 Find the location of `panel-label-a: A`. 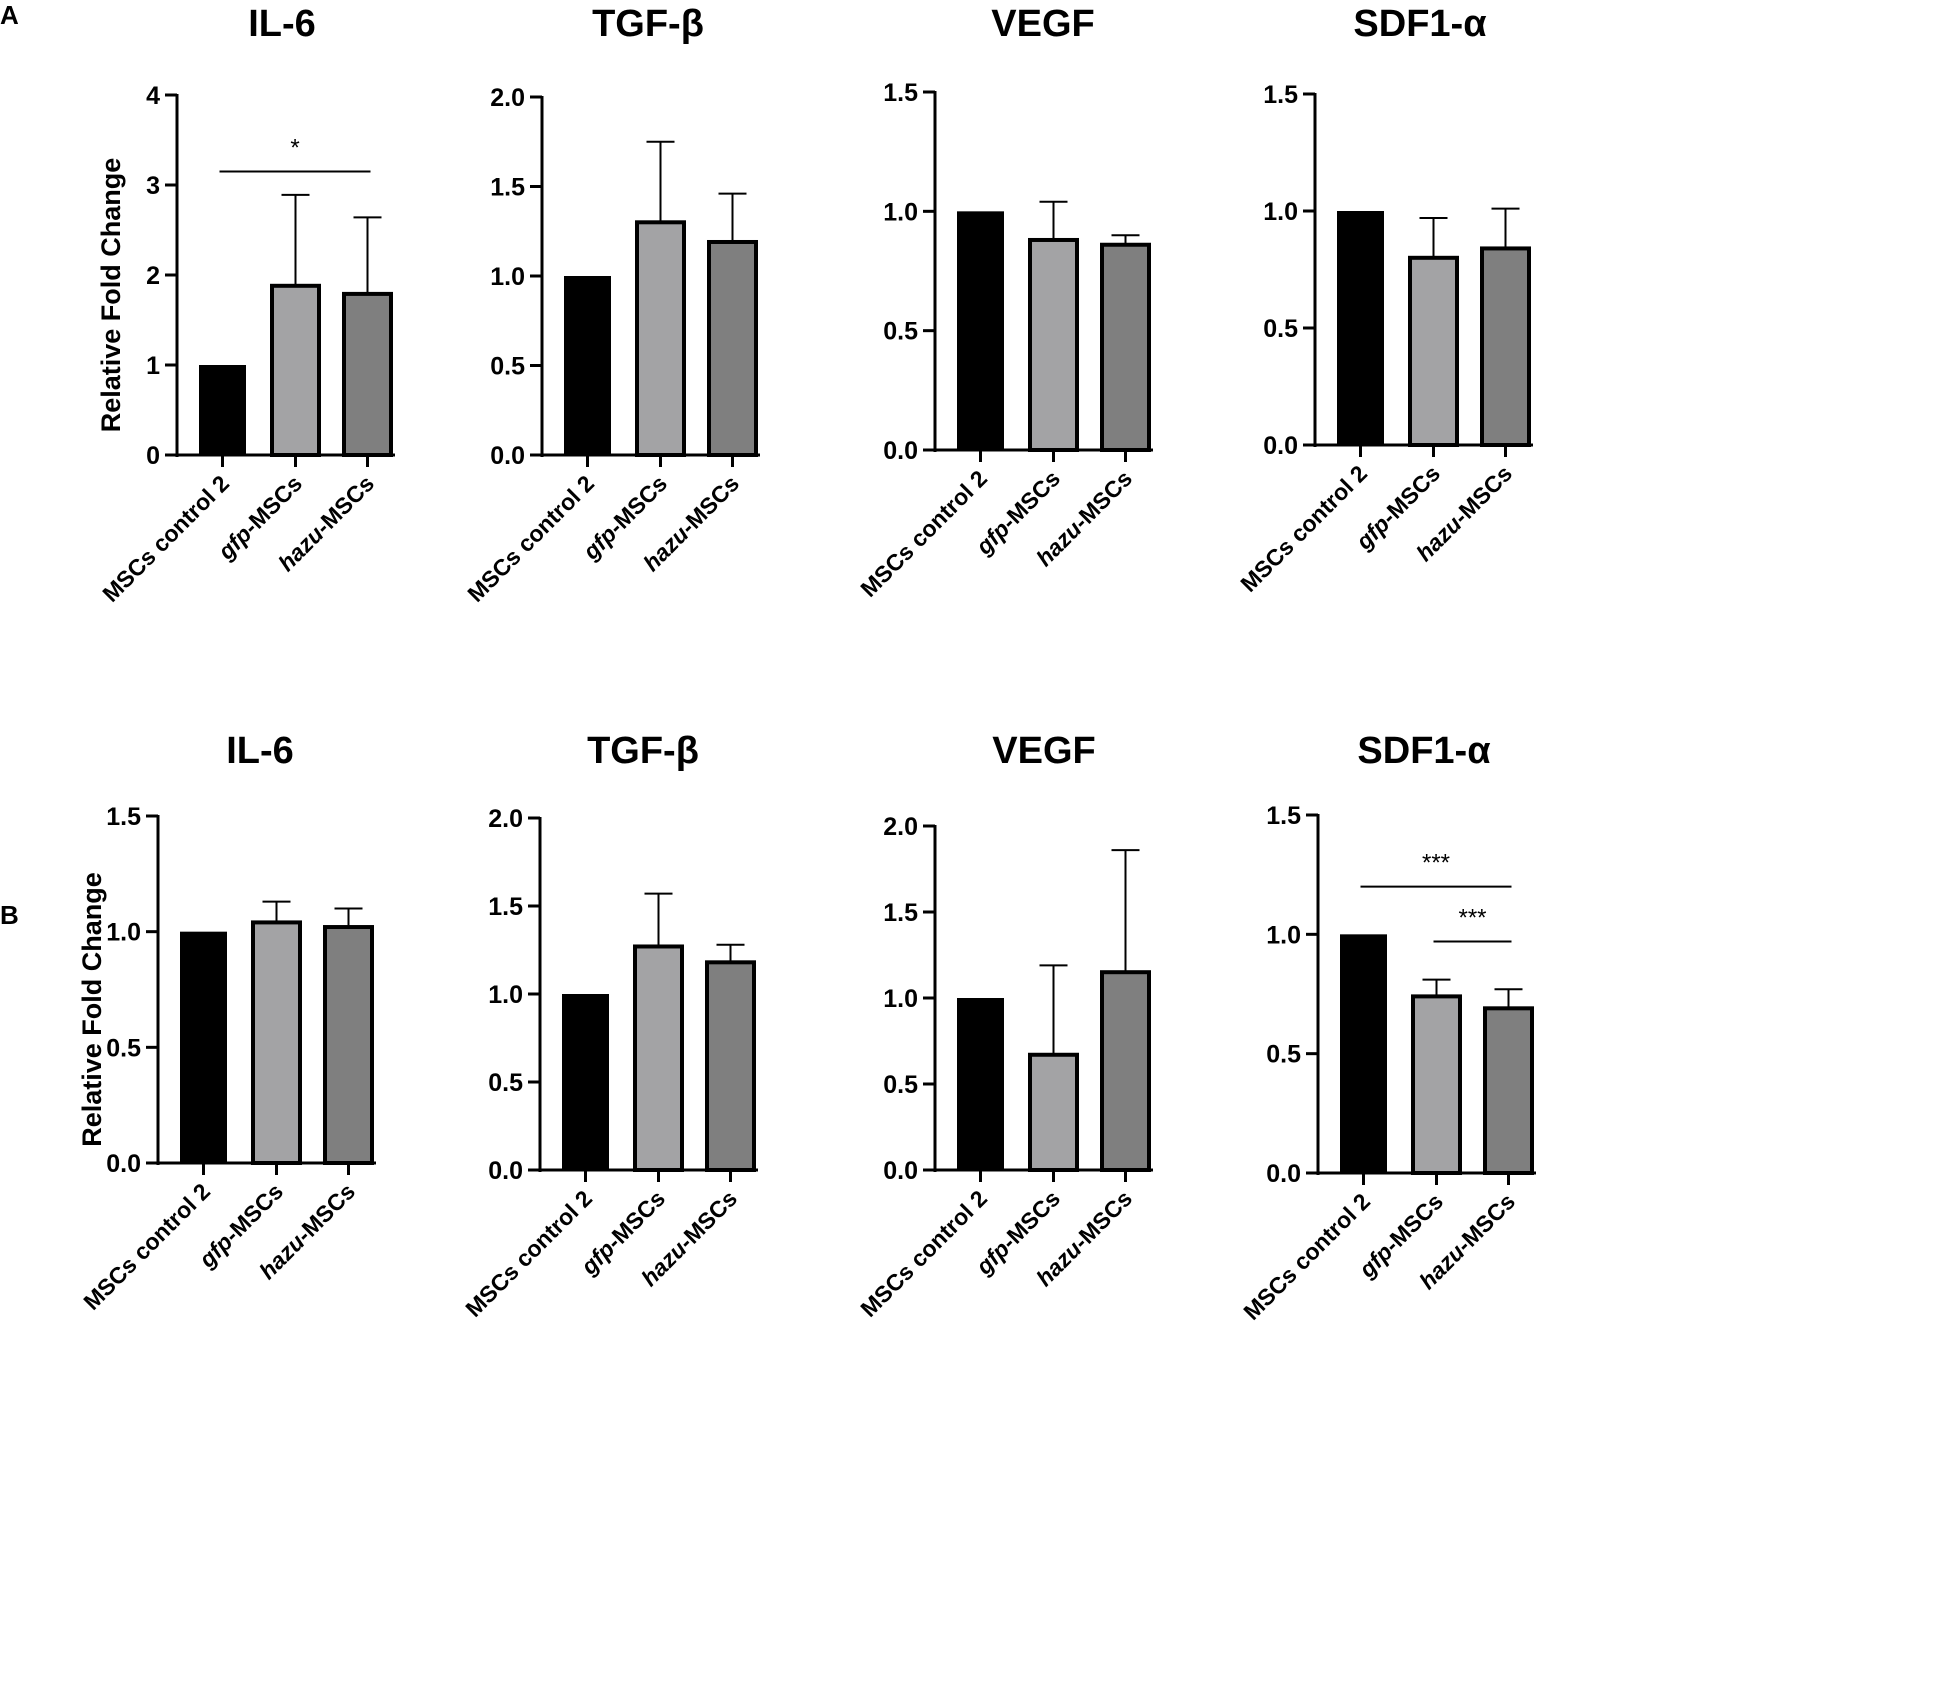

panel-label-a: A is located at coordinates (9, 15).